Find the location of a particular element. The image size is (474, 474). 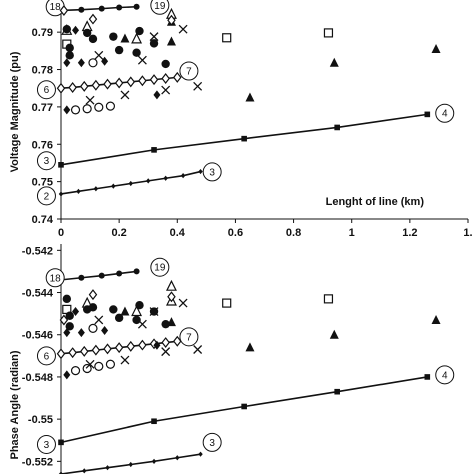

series-diamond-open2 is located at coordinates (117, 15).